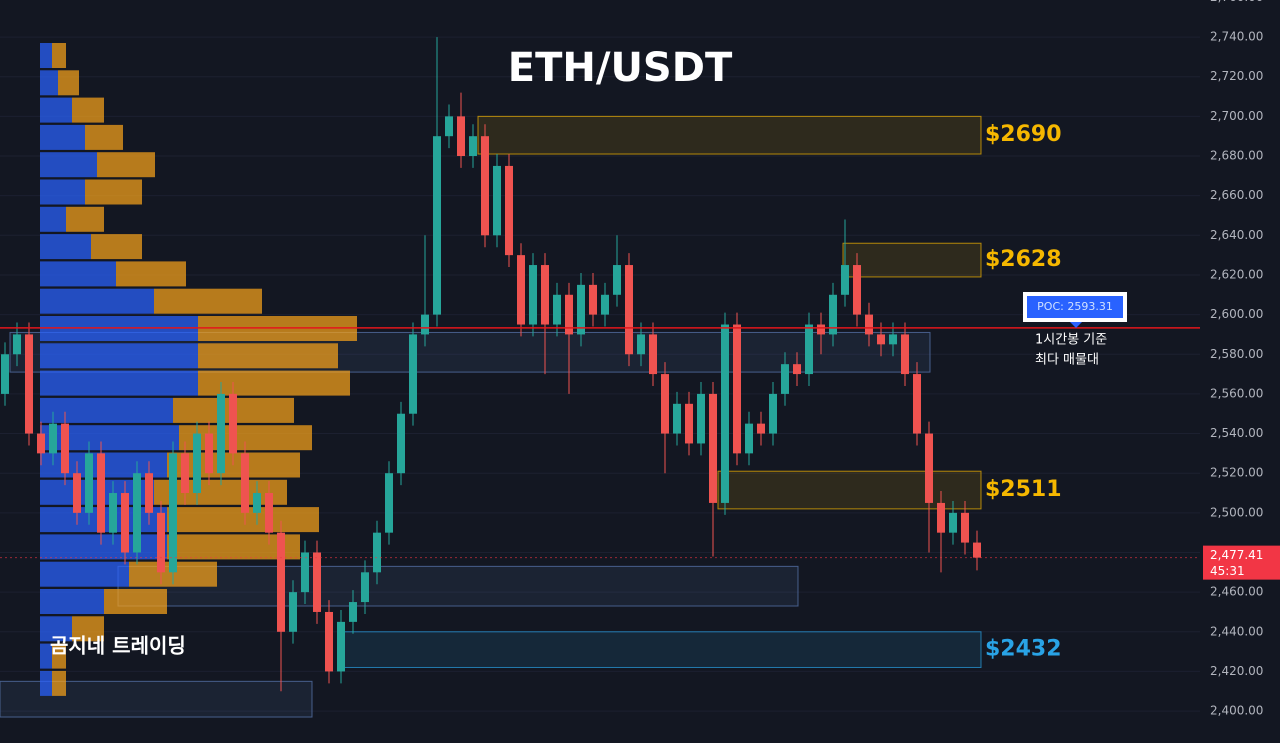 The height and width of the screenshot is (743, 1280). What do you see at coordinates (1067, 360) in the screenshot?
I see `annotation: 최다 매물대` at bounding box center [1067, 360].